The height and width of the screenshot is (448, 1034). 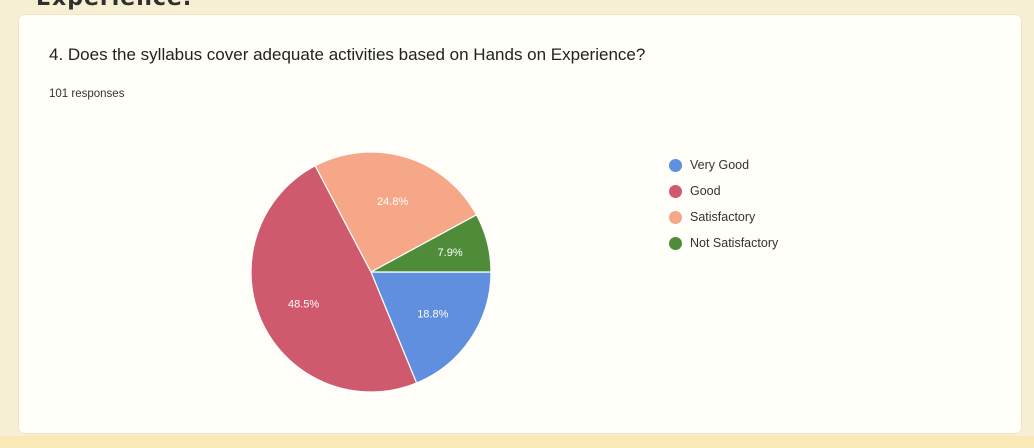 I want to click on legend-label-satisfactory: Satisfactory, so click(x=723, y=217).